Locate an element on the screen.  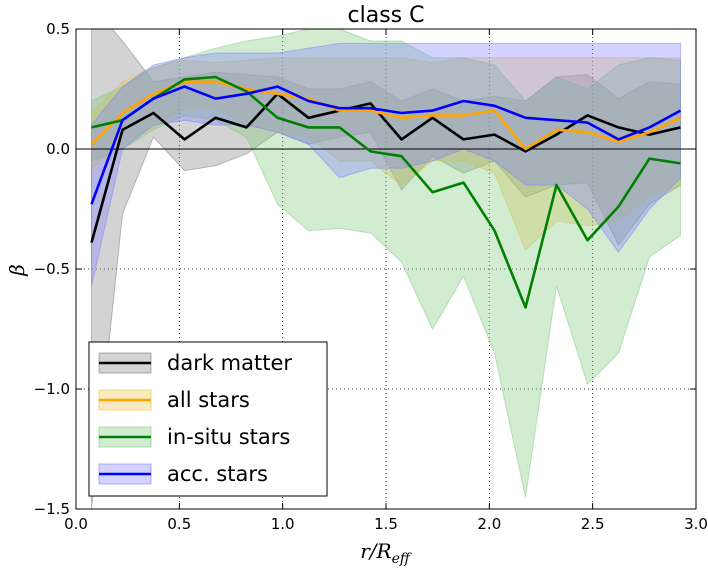
legend-entry-acc-stars: acc. stars is located at coordinates (183, 474).